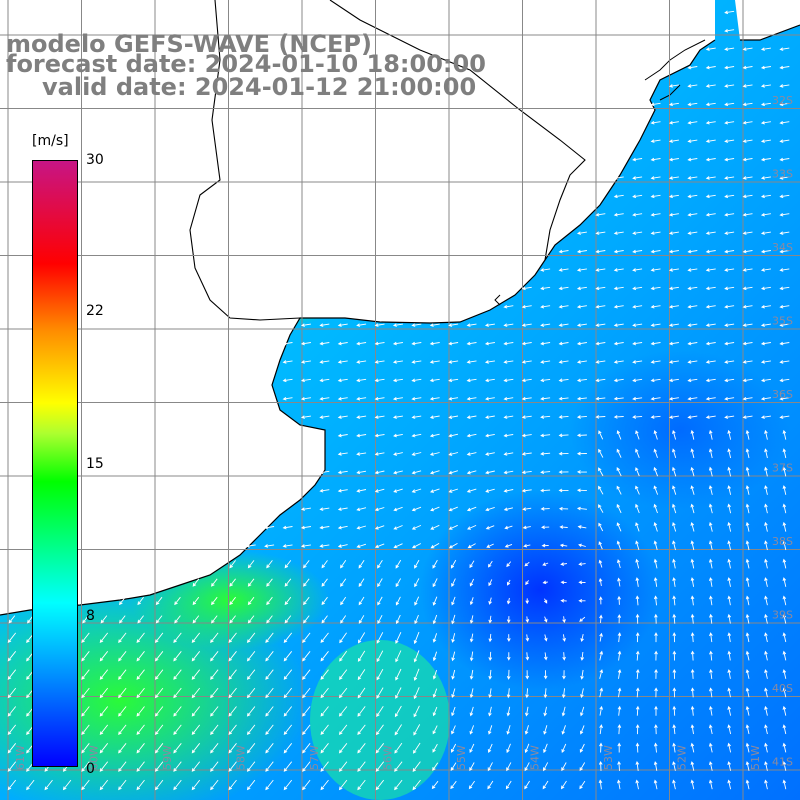  Describe the element at coordinates (782, 615) in the screenshot. I see `latitude-label: 39S` at that location.